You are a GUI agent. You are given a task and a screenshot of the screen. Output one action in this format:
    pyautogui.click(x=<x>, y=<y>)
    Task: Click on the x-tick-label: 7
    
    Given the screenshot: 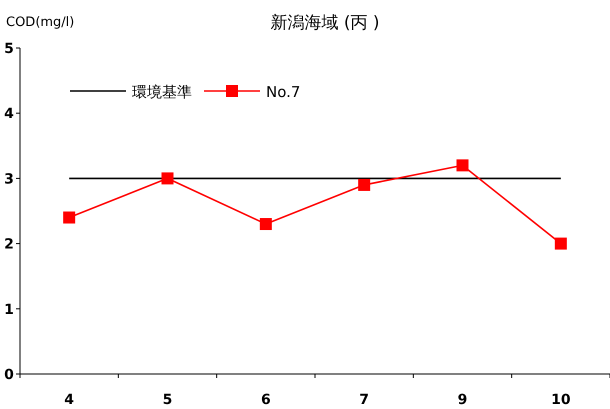 What is the action you would take?
    pyautogui.click(x=364, y=400)
    